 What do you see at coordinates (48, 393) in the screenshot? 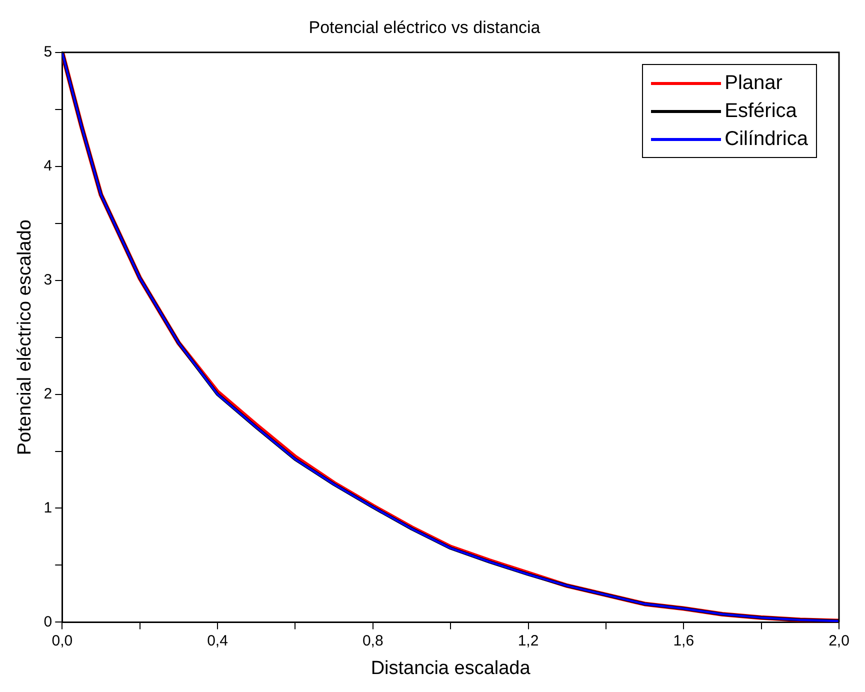
I see `y-tick-label: 2` at bounding box center [48, 393].